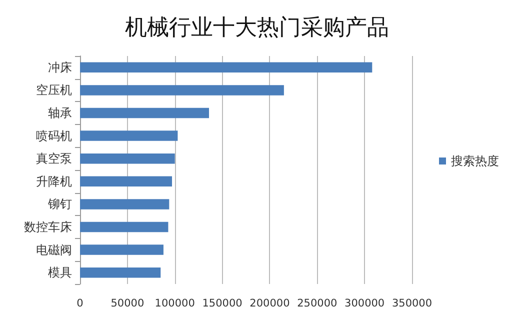 The image size is (514, 322). I want to click on chart-title: 机械行业十大热门采购产品, so click(257, 28).